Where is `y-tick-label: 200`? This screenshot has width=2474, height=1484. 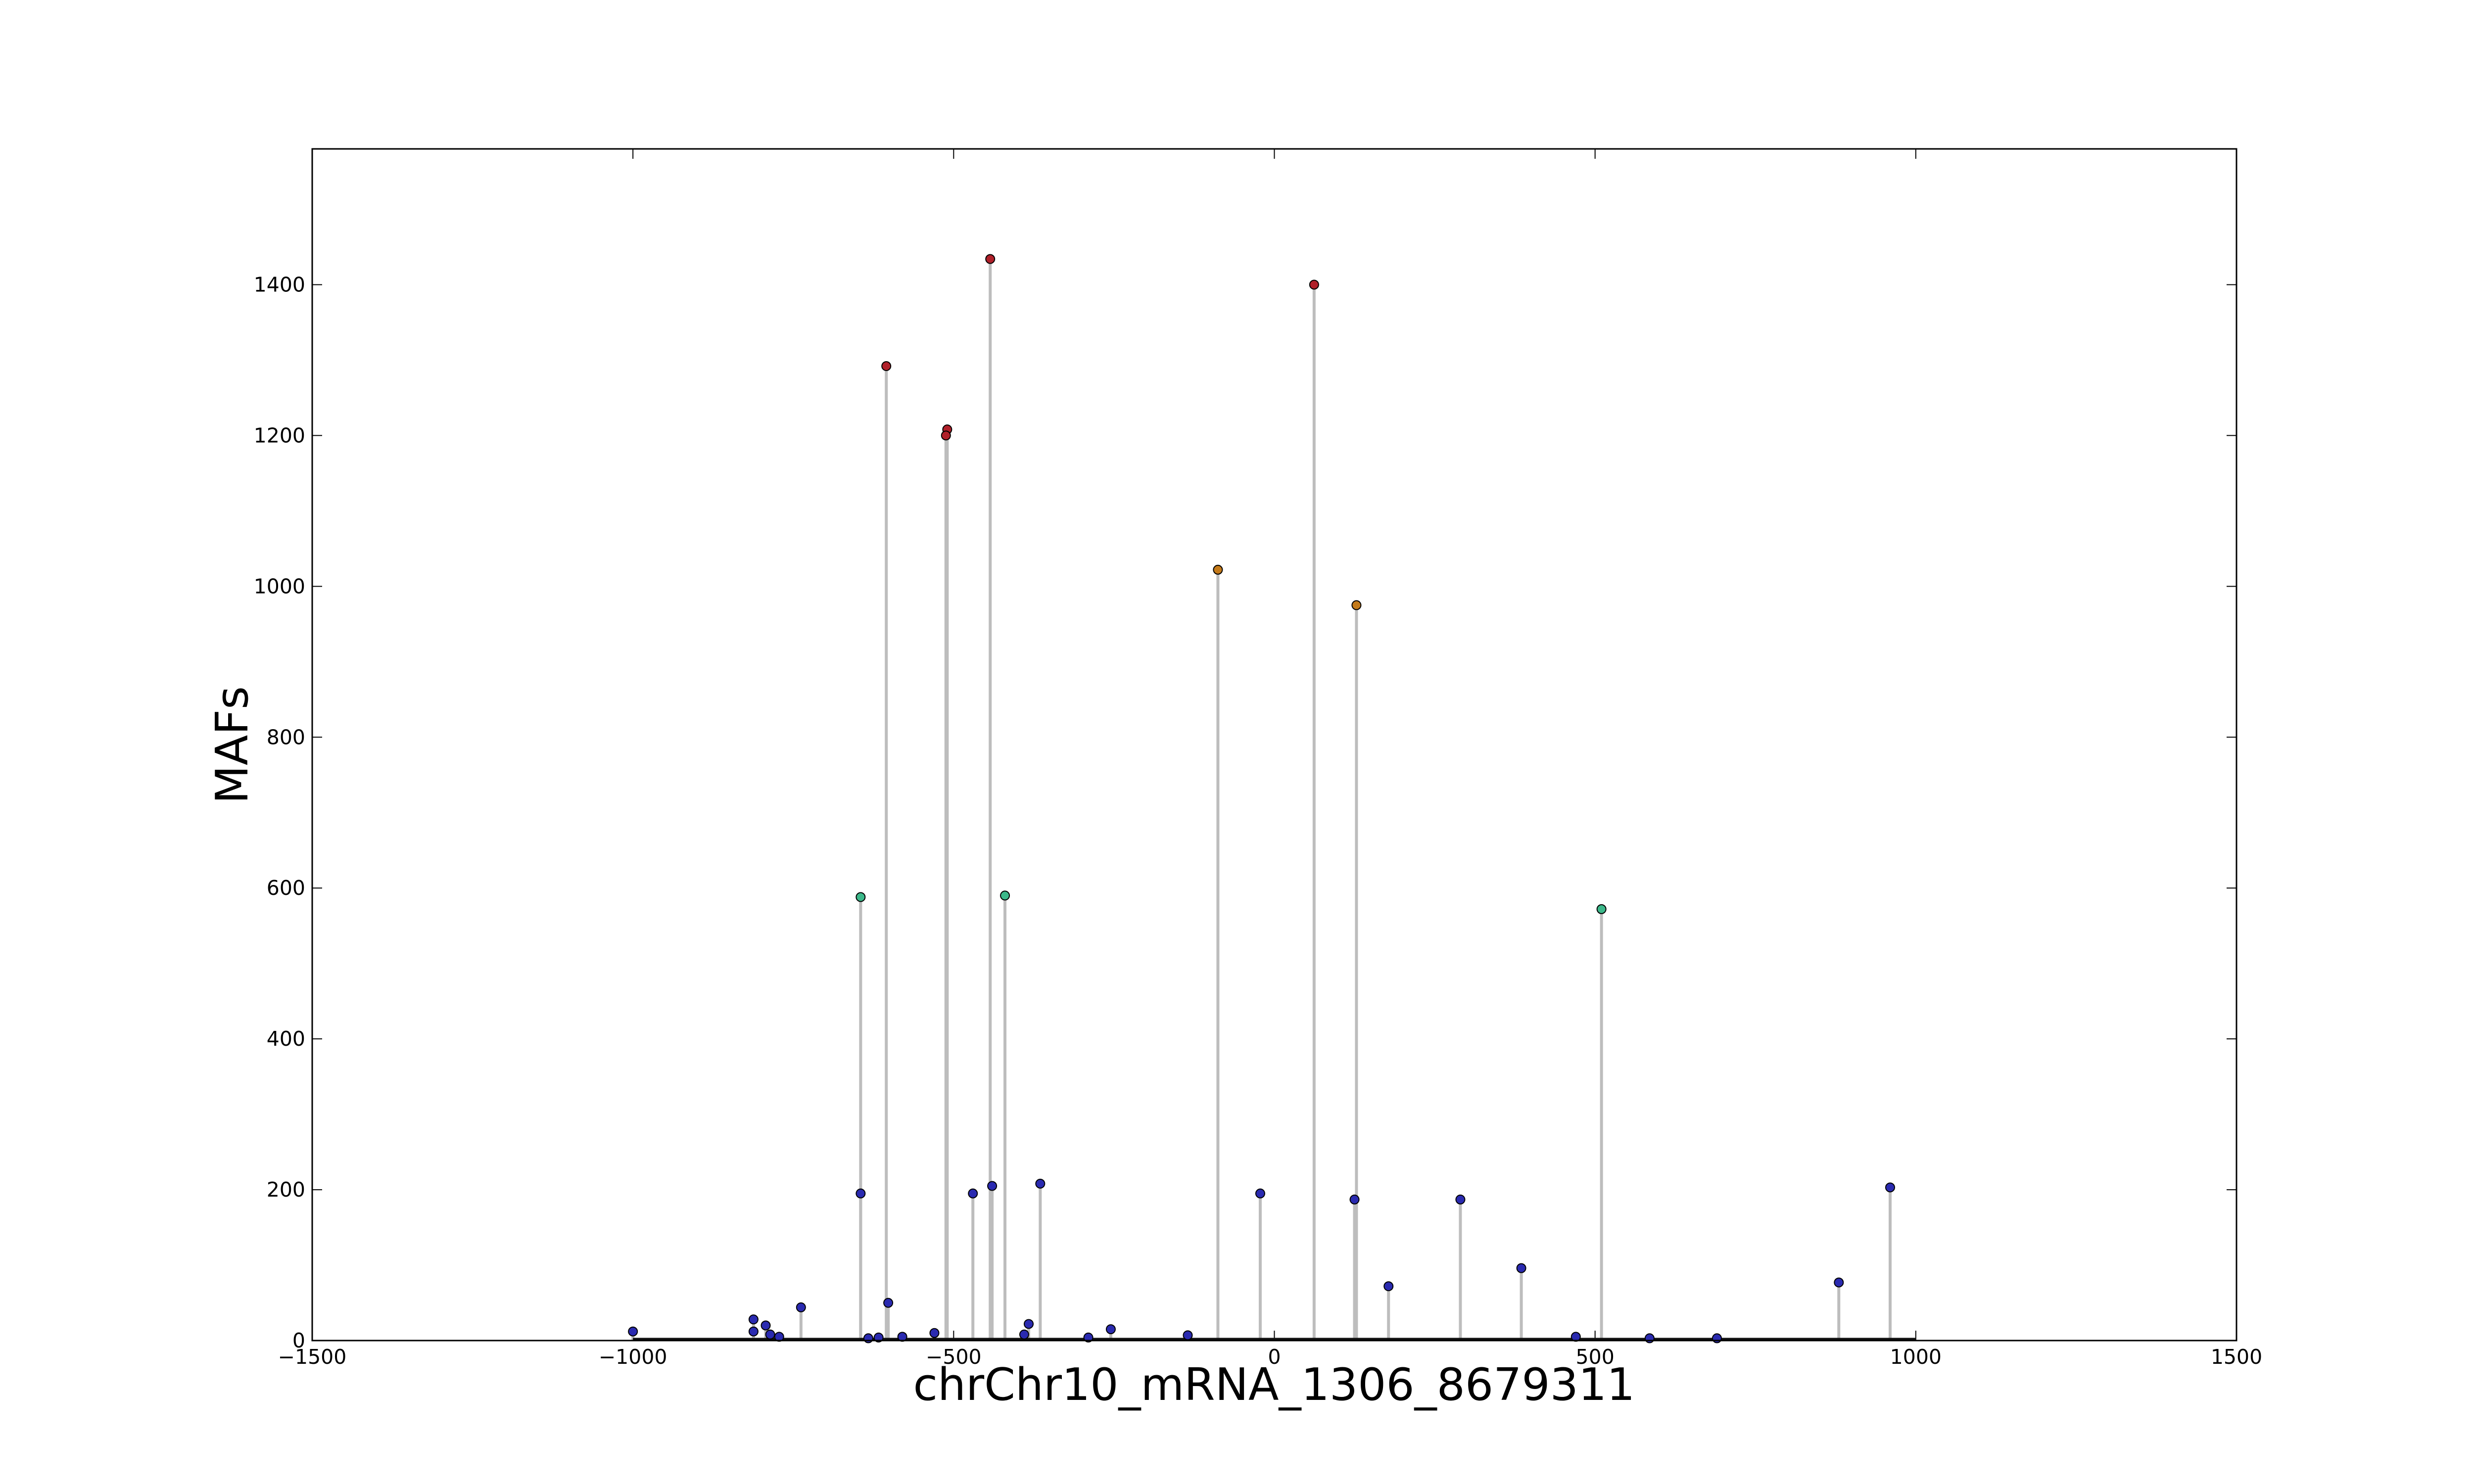 y-tick-label: 200 is located at coordinates (286, 1190).